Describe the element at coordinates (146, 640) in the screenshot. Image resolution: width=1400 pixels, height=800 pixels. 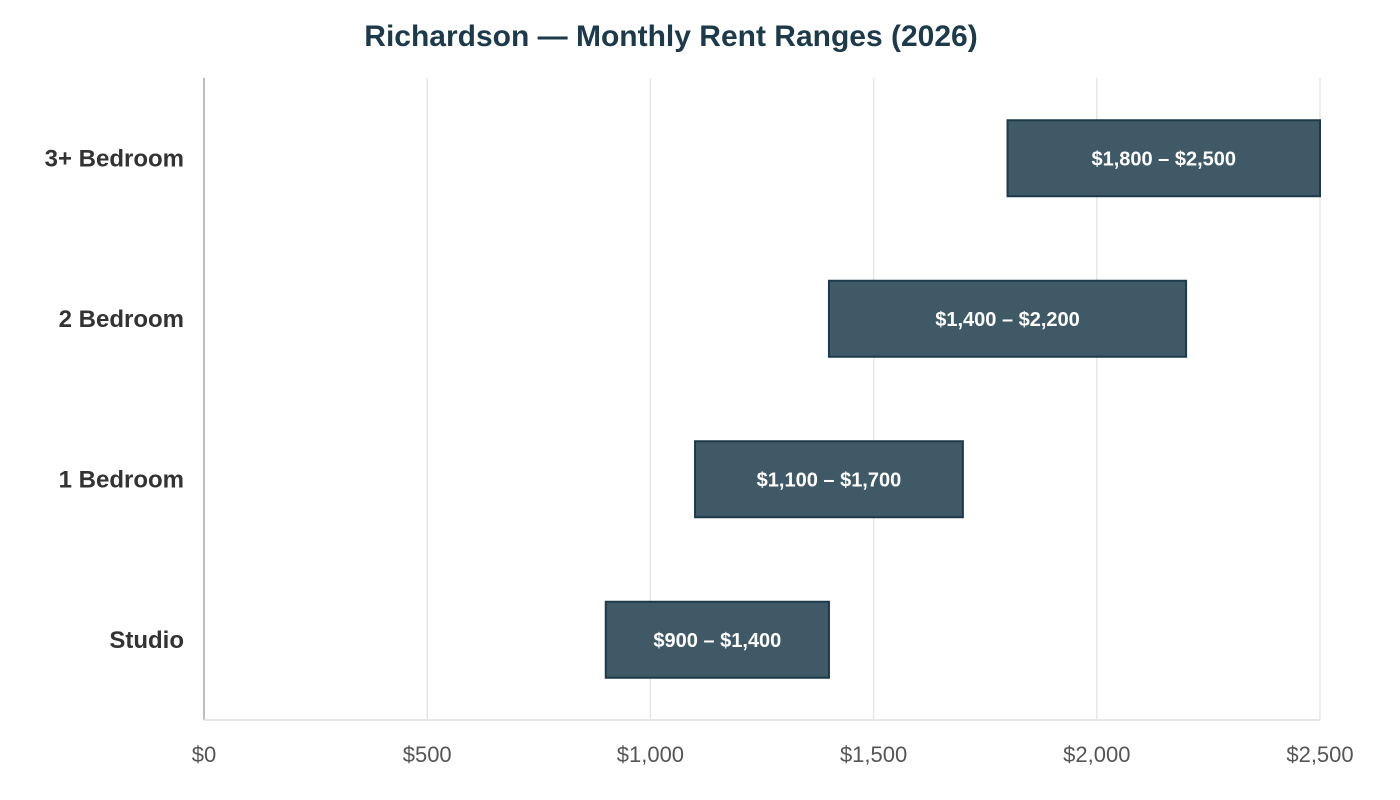
I see `category-label: Studio` at that location.